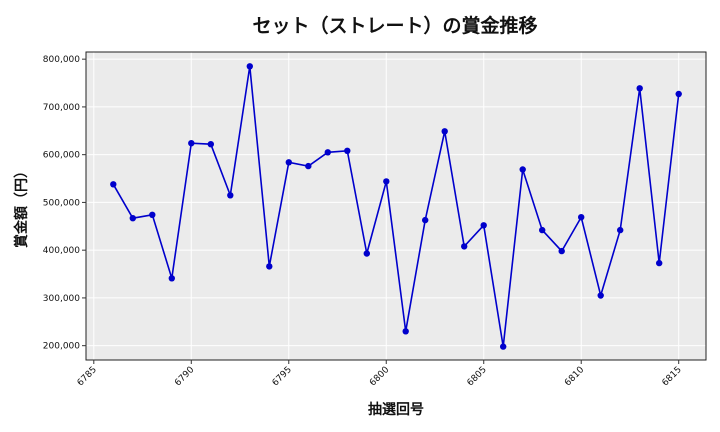 This screenshot has width=720, height=432. Describe the element at coordinates (672, 376) in the screenshot. I see `x-tick-label: 6815` at that location.